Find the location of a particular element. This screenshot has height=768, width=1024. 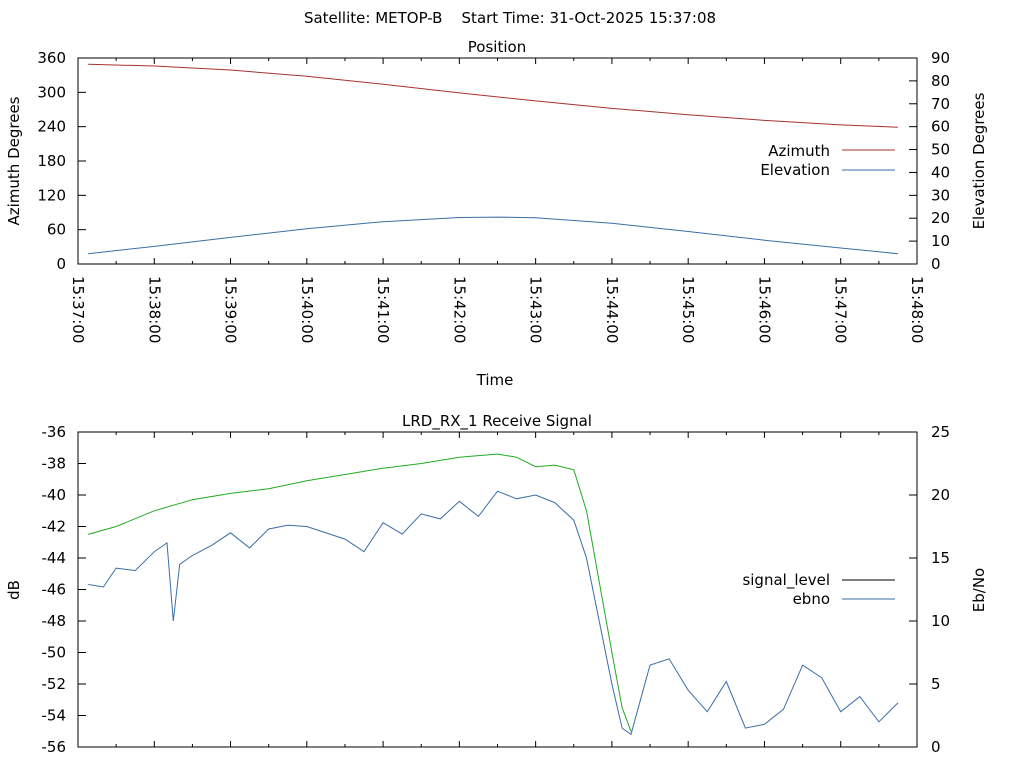

signal-y-tick-label: -48 is located at coordinates (54, 621).